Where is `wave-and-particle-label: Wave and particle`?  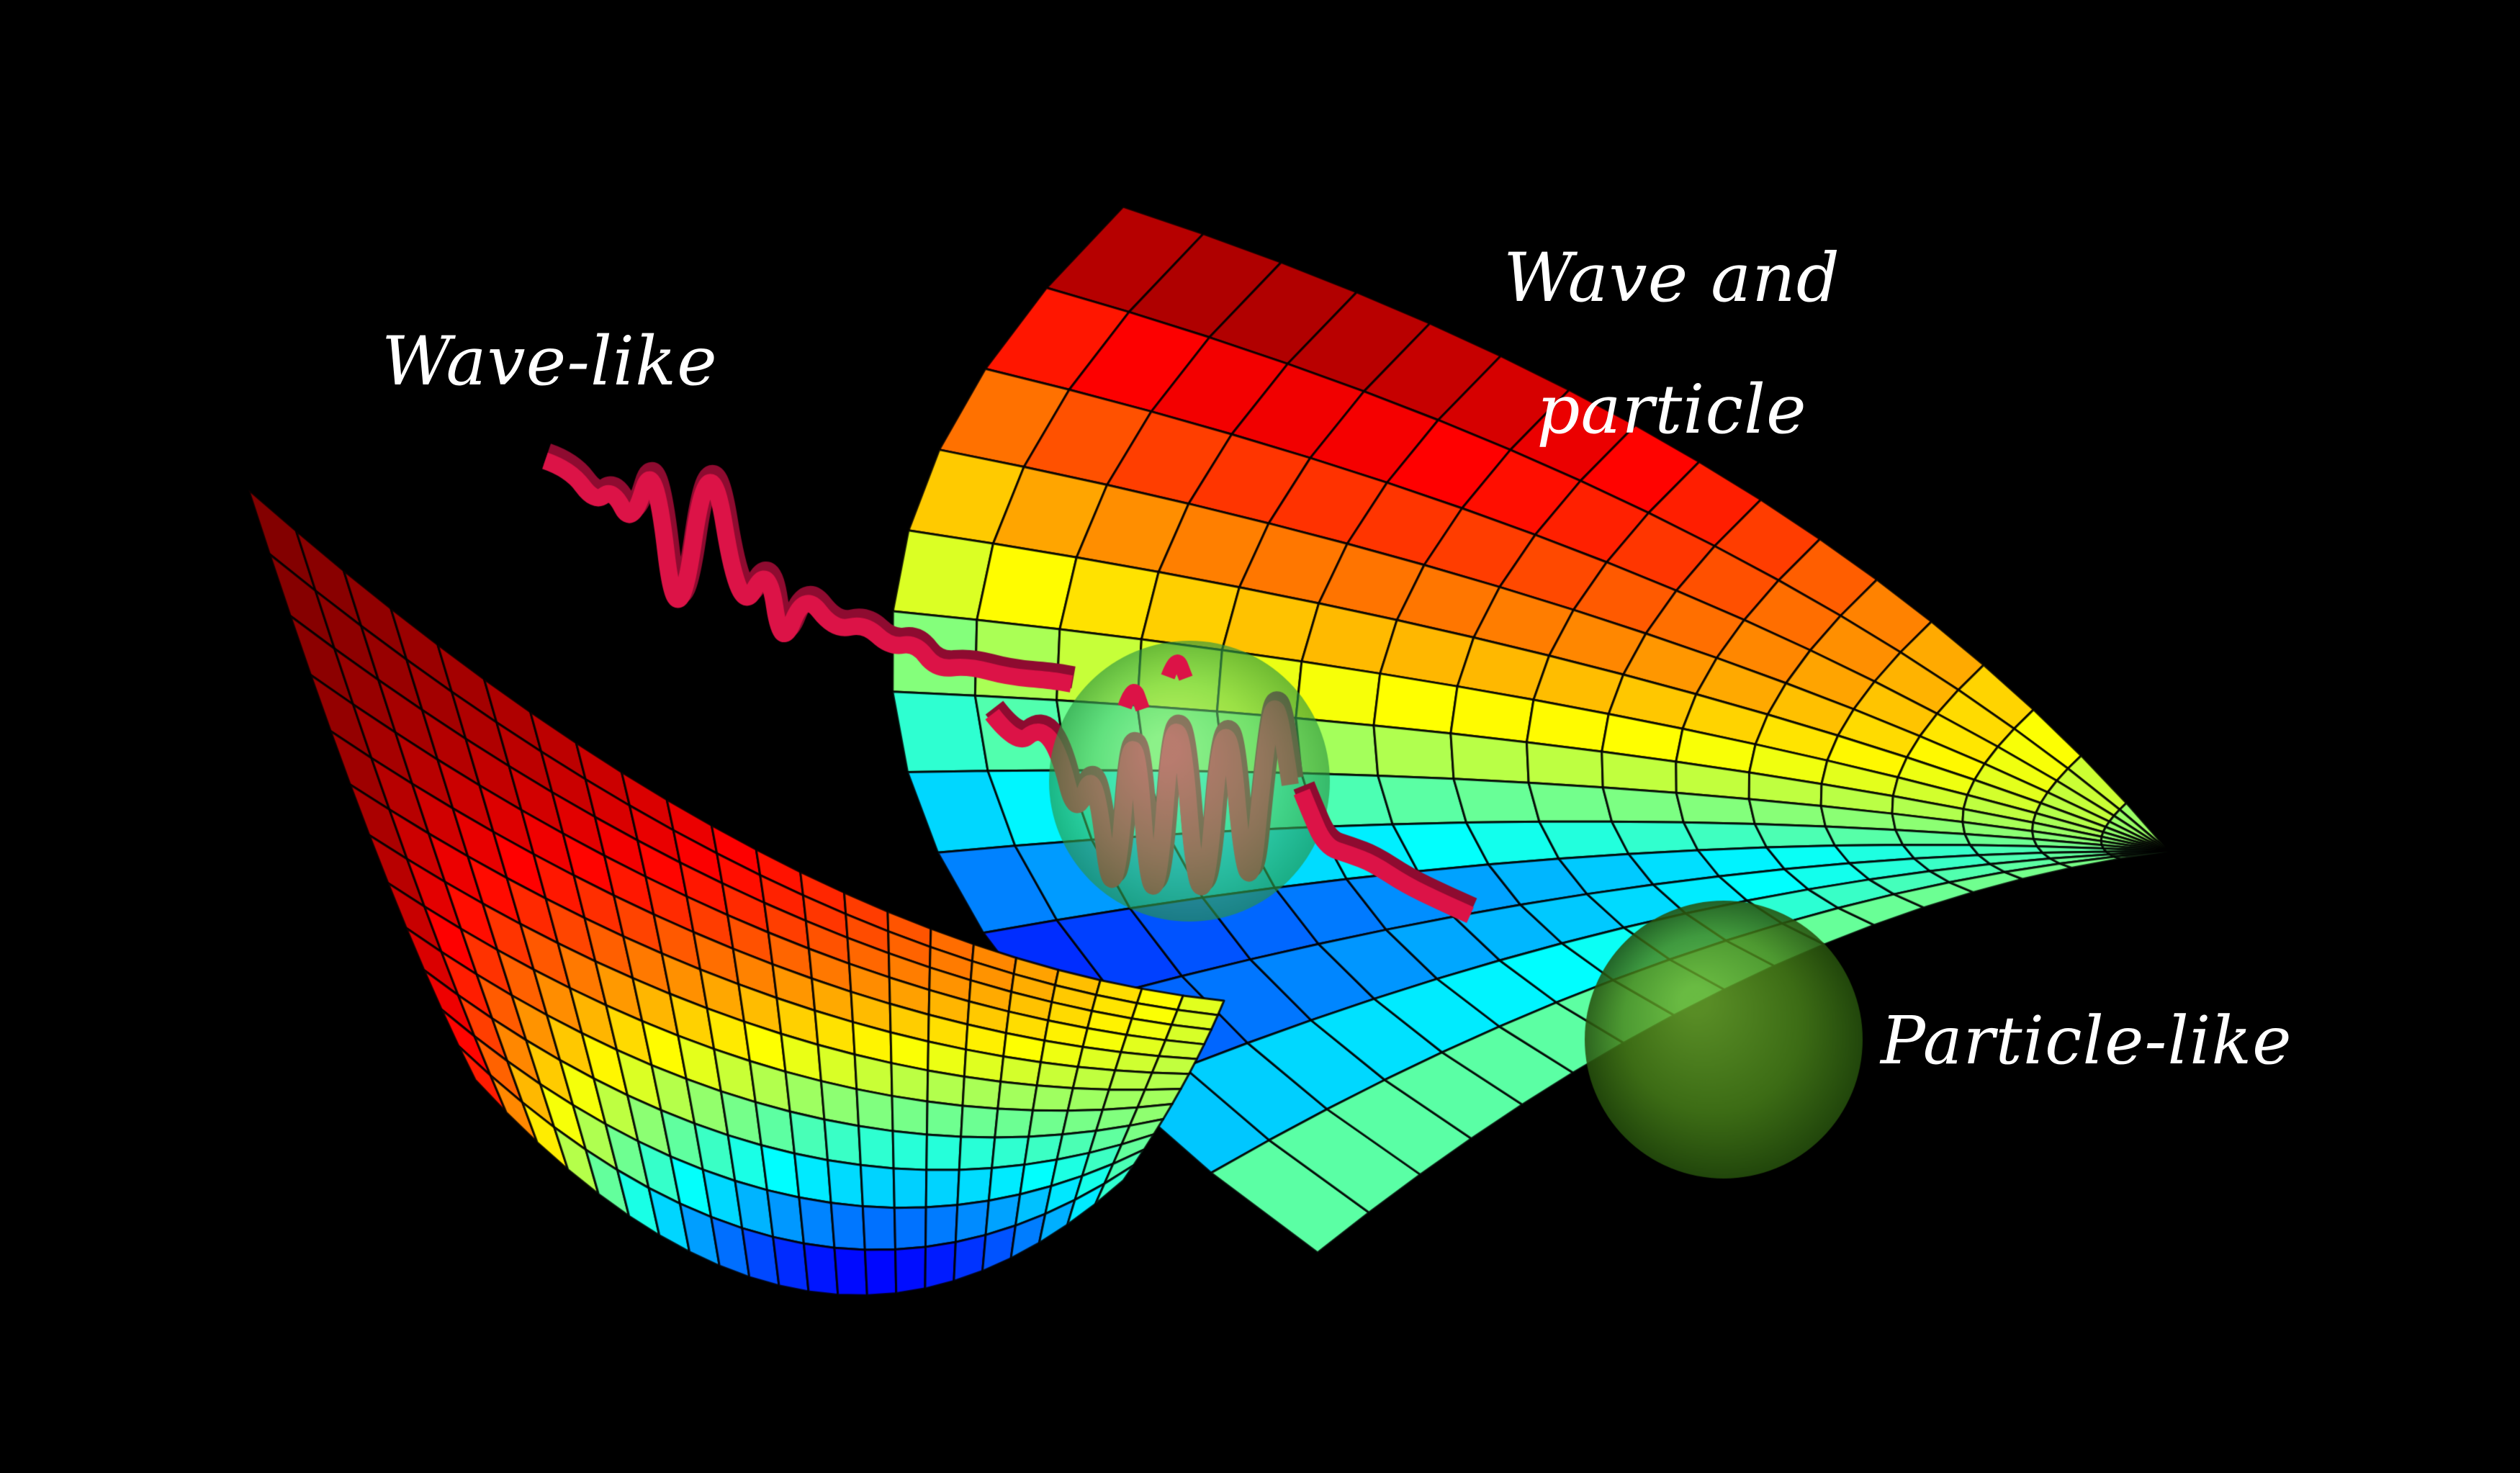 wave-and-particle-label: Wave and particle is located at coordinates (1672, 344).